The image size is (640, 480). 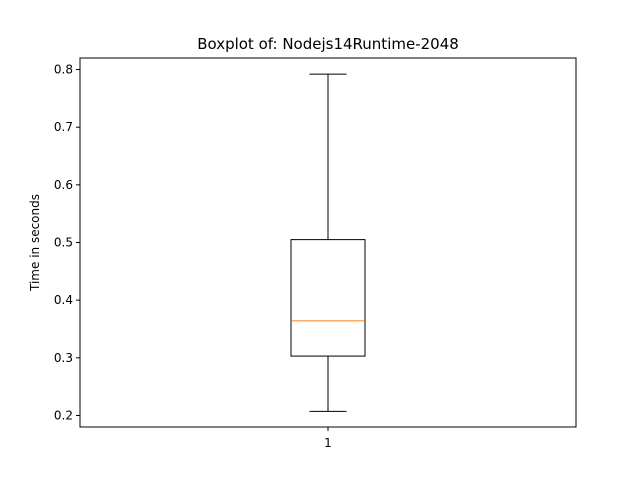 I want to click on chart-title: Boxplot of: Nodejs14Runtime-2048, so click(x=328, y=44).